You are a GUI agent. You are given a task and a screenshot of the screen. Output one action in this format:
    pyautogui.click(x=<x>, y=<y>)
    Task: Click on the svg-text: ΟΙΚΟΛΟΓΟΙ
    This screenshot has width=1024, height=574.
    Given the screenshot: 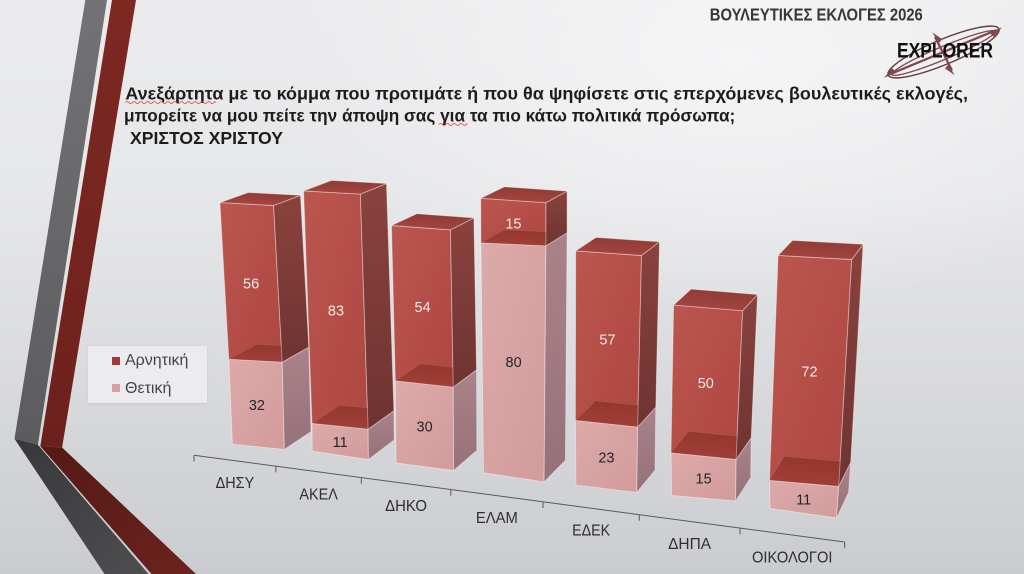 What is the action you would take?
    pyautogui.click(x=792, y=558)
    